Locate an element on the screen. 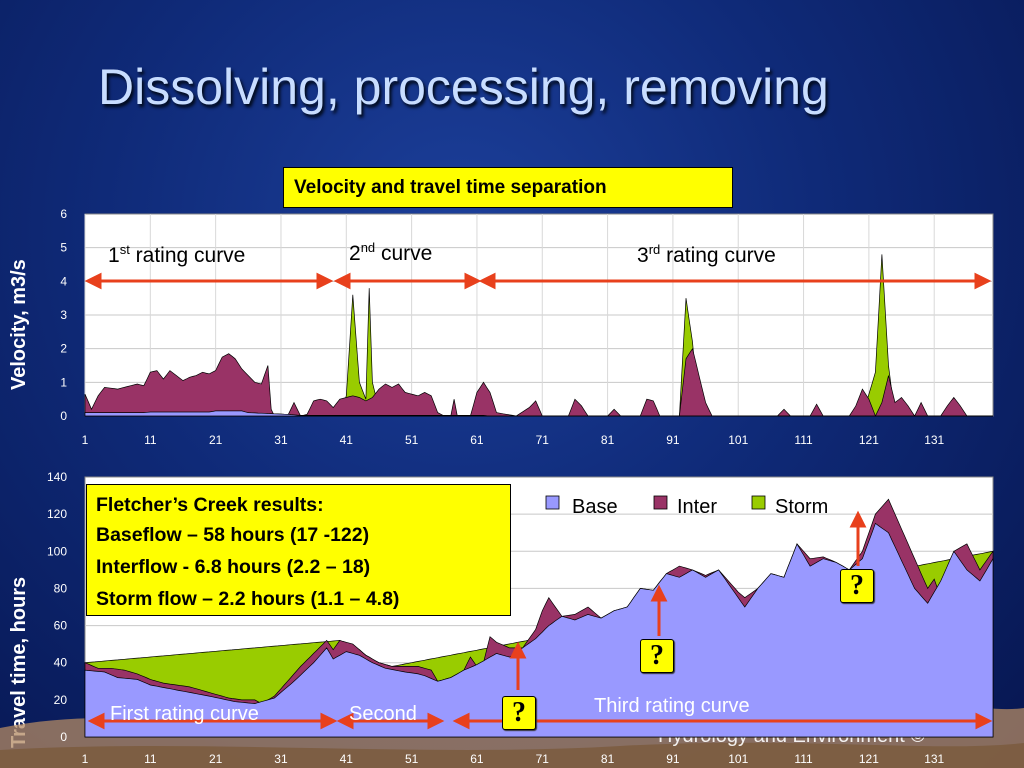 The height and width of the screenshot is (768, 1024). annotation-first-rating-curve: 1st rating curve is located at coordinates (176, 254).